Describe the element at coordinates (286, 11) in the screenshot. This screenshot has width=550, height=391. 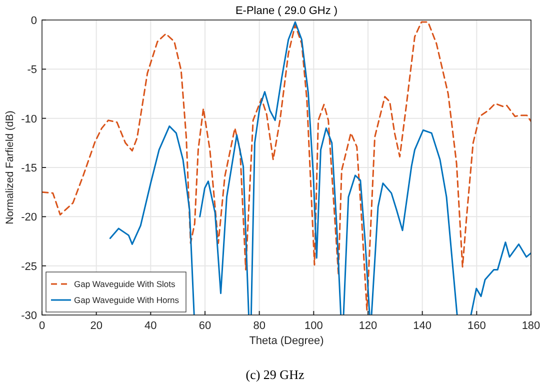
I see `chart-title: E-Plane ( 29.0 GHz )` at that location.